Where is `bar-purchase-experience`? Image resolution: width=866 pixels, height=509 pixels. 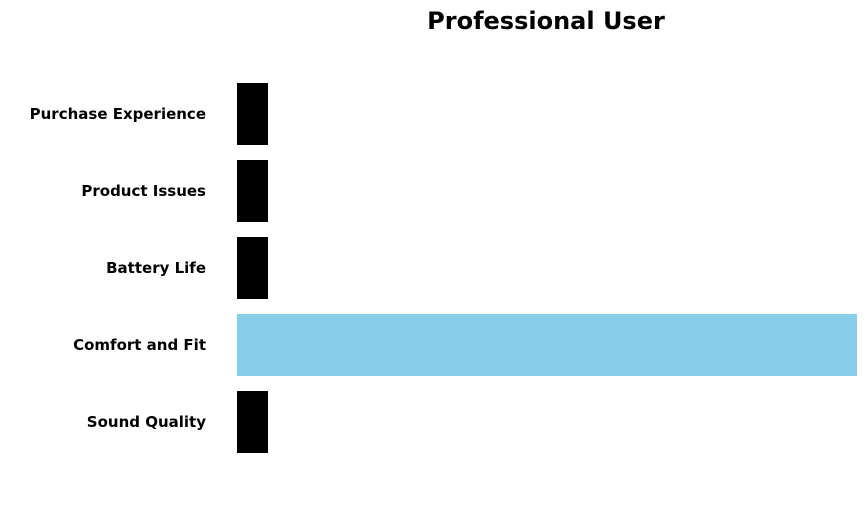 bar-purchase-experience is located at coordinates (252, 114).